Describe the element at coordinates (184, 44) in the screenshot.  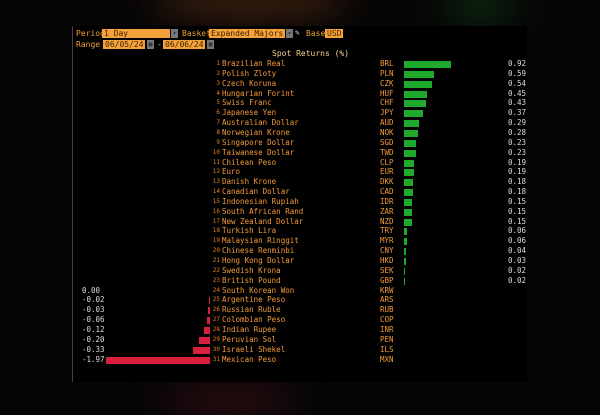
I see `range-end-field: 06/06/24` at that location.